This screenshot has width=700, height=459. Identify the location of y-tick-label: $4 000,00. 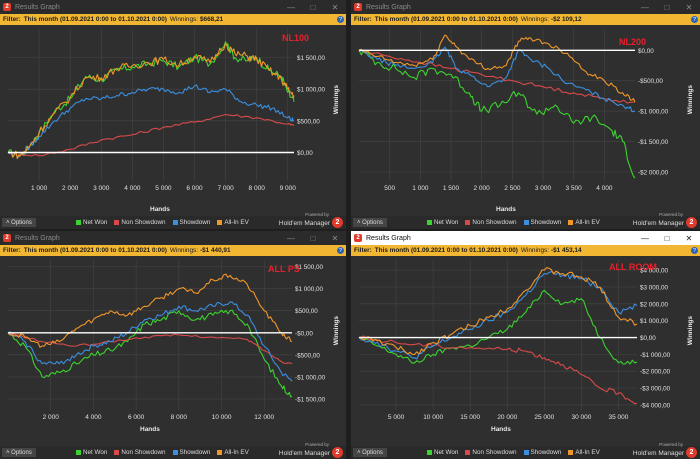
(654, 271).